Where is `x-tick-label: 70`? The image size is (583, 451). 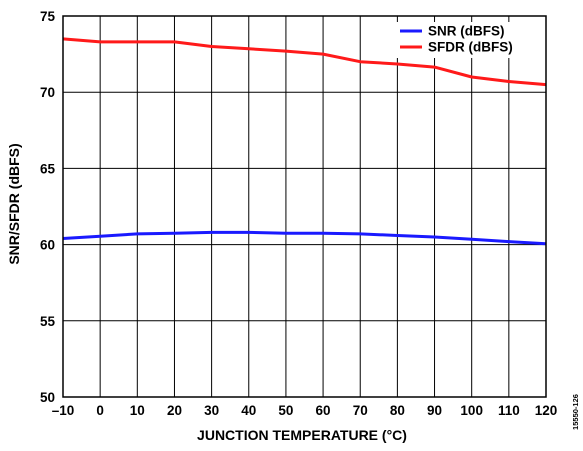 x-tick-label: 70 is located at coordinates (360, 410).